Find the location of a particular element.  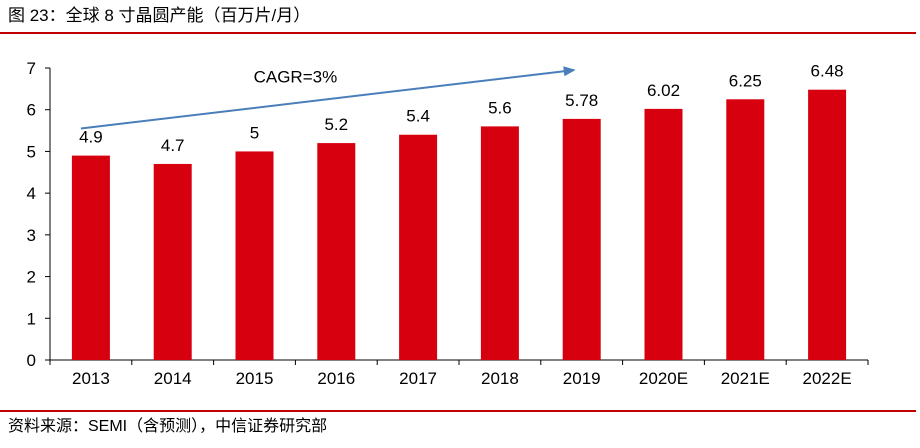

y-tick-label: 7 is located at coordinates (31, 68).